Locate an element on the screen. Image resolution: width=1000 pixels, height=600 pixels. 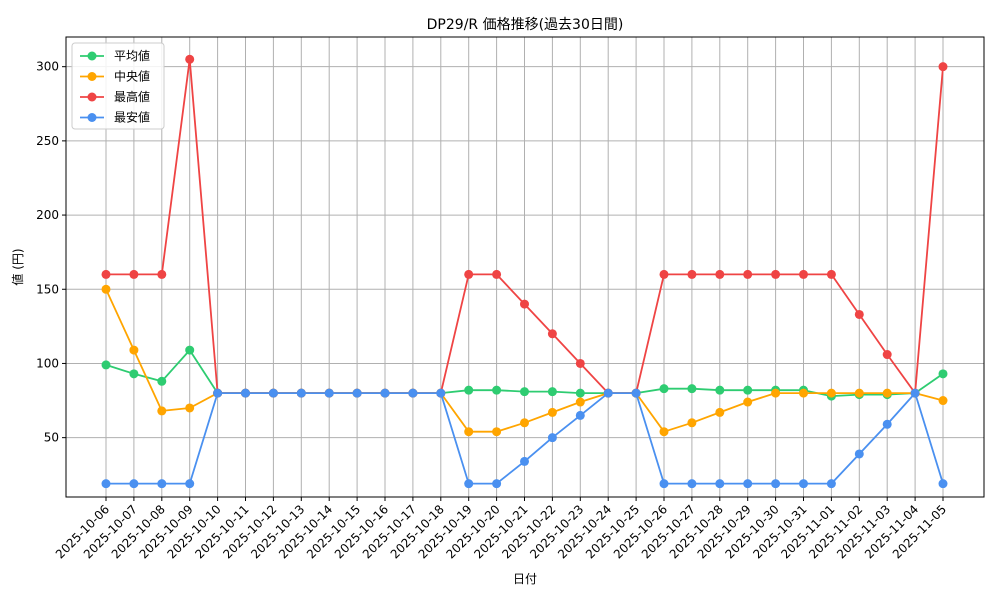
legend-marker-max is located at coordinates (92, 97).